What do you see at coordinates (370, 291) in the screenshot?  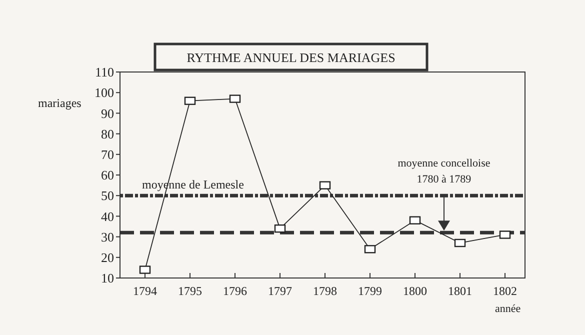 I see `x-tick-label: 1799` at bounding box center [370, 291].